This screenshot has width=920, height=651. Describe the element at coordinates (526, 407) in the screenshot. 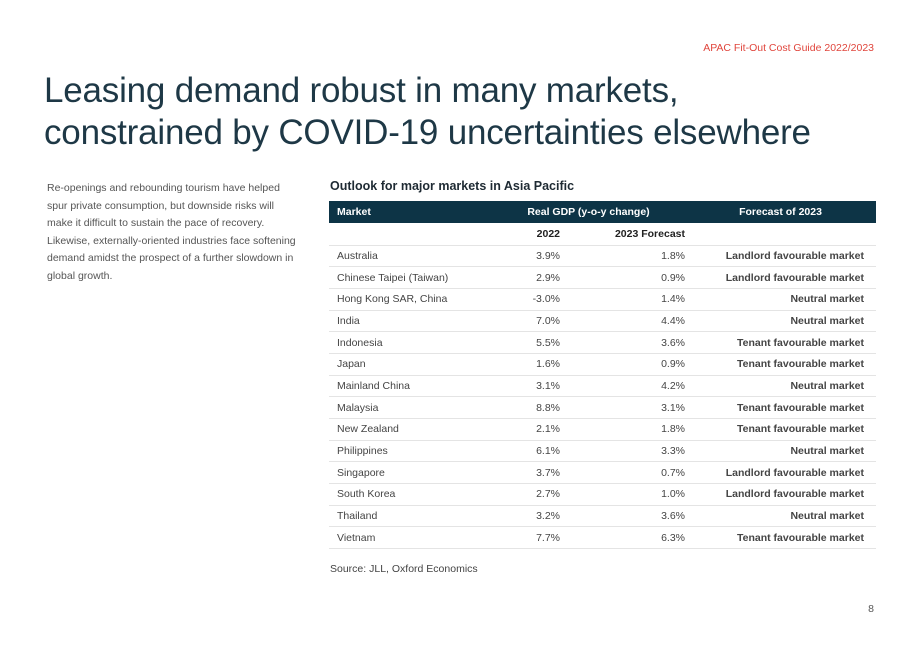

I see `gdp-2022-cell: 8.8%` at that location.